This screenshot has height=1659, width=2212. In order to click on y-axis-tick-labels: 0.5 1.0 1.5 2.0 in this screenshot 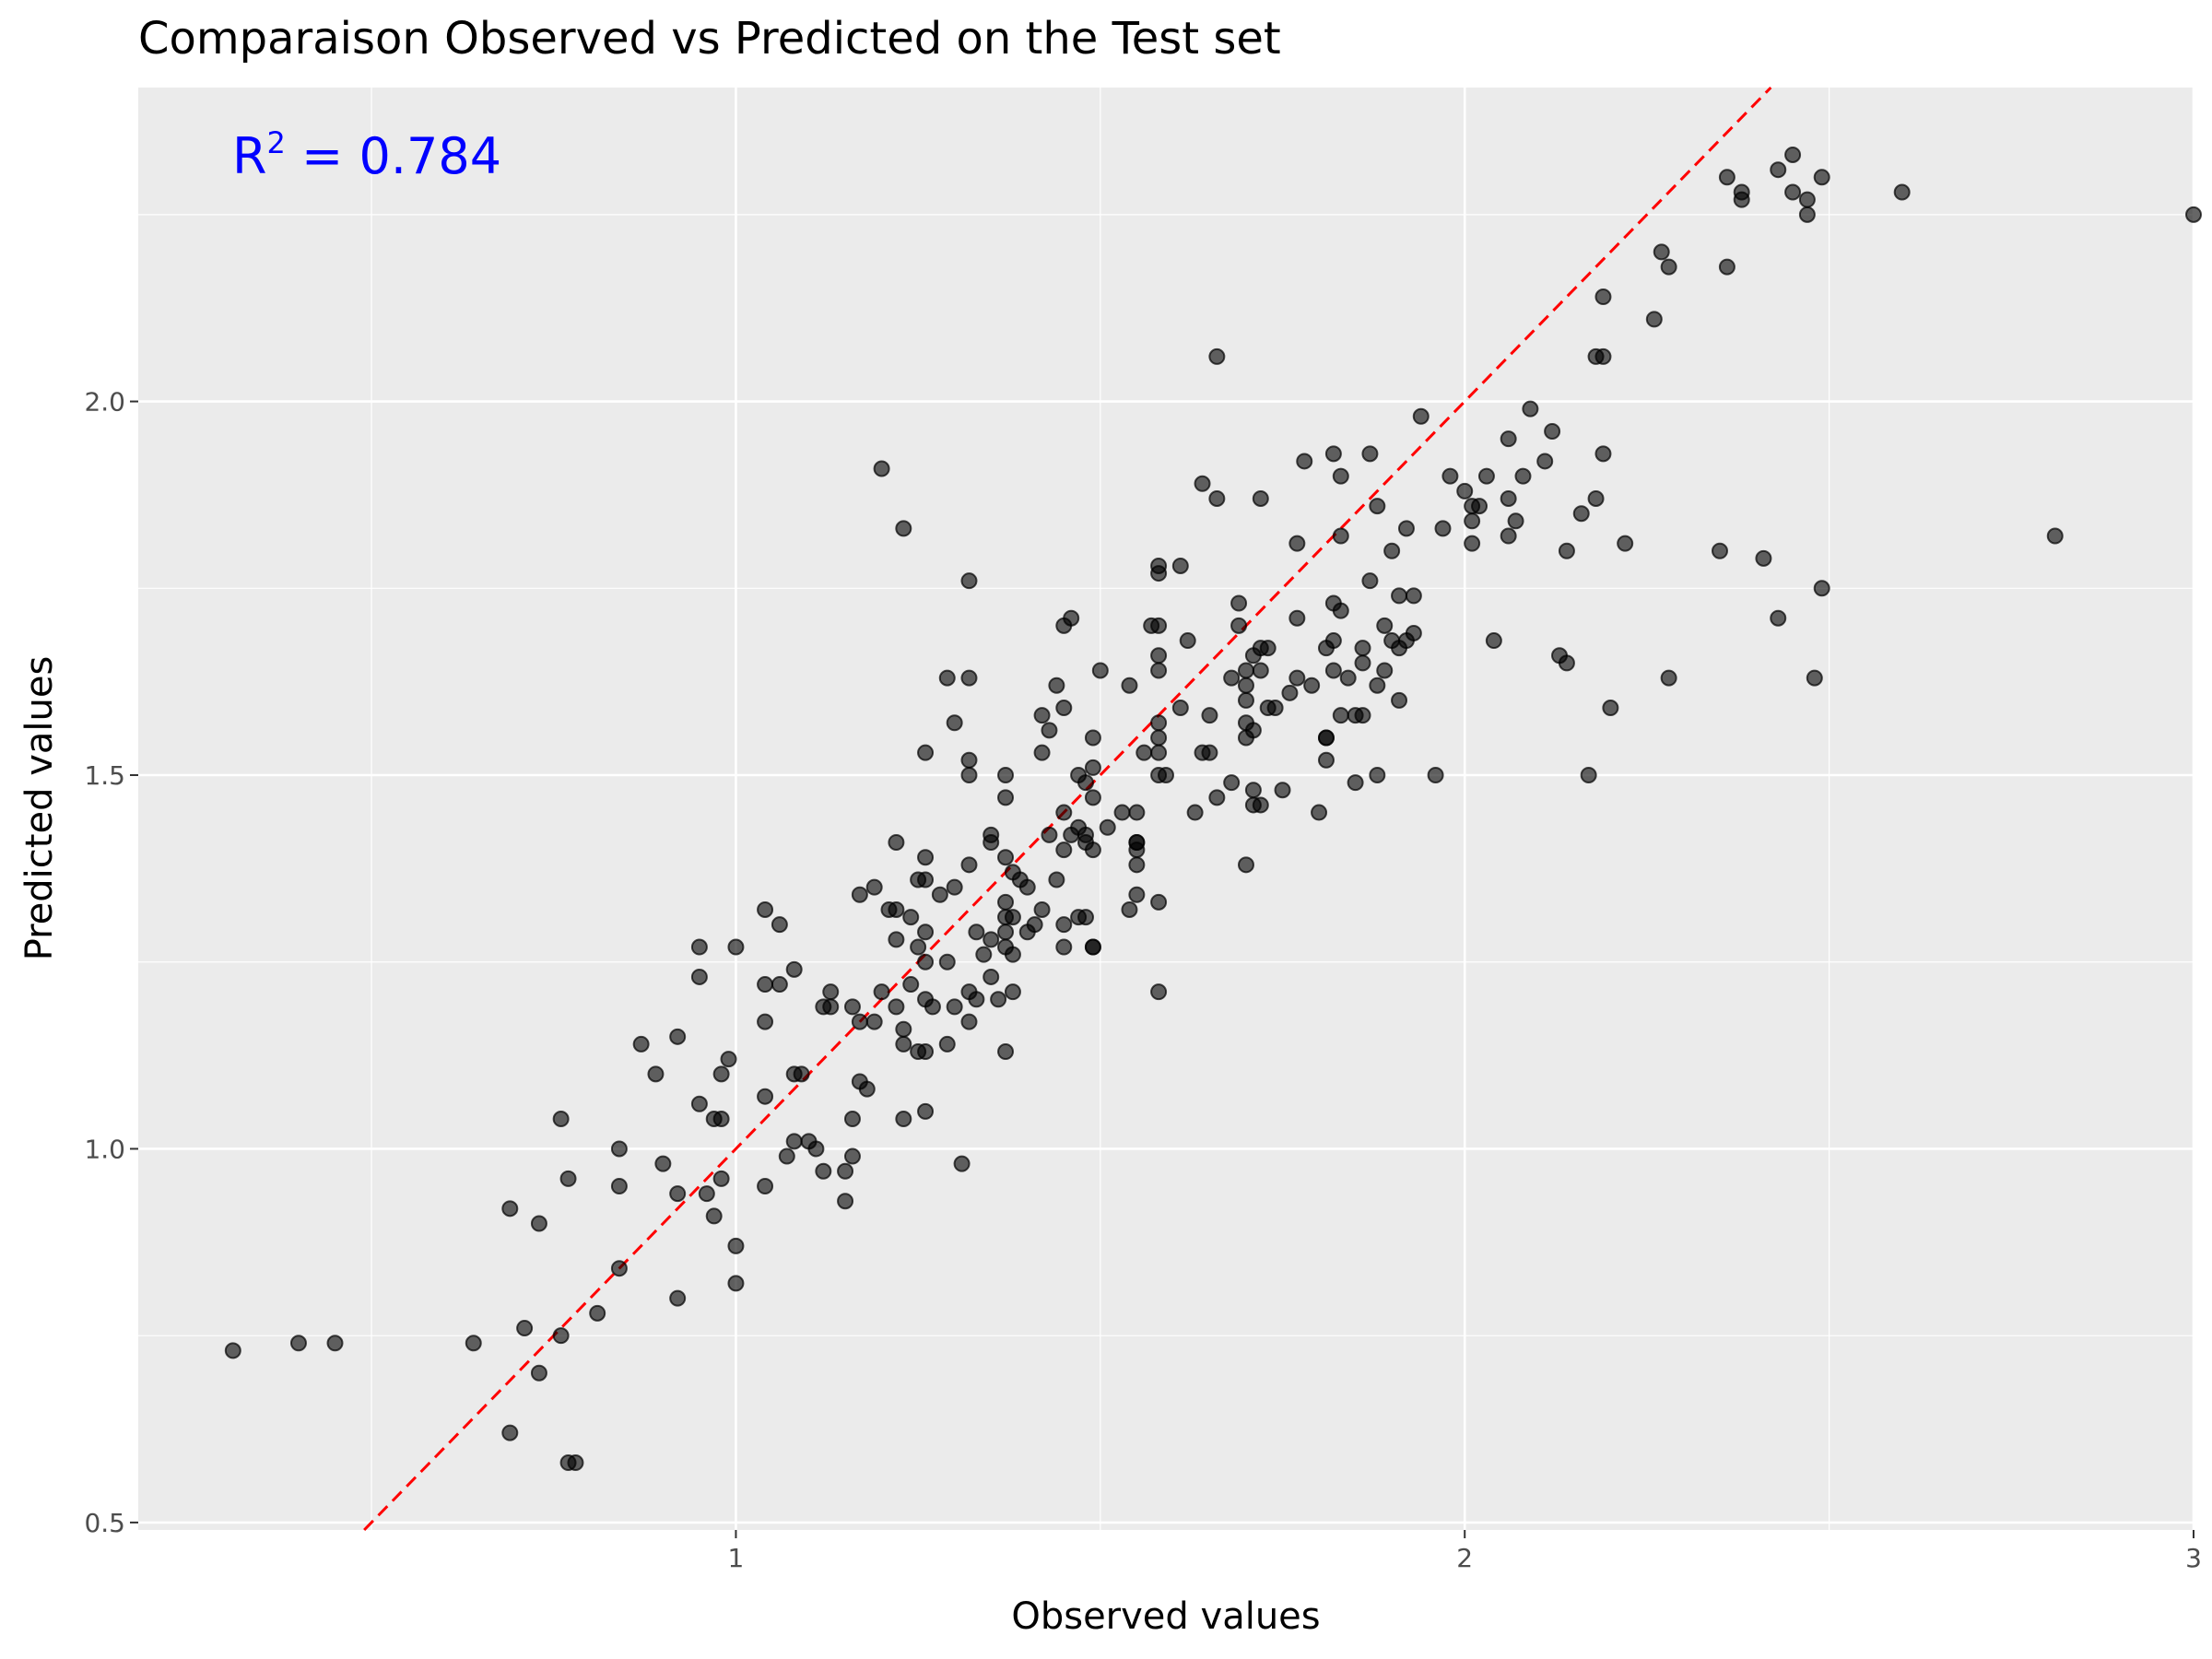, I will do `click(104, 962)`.